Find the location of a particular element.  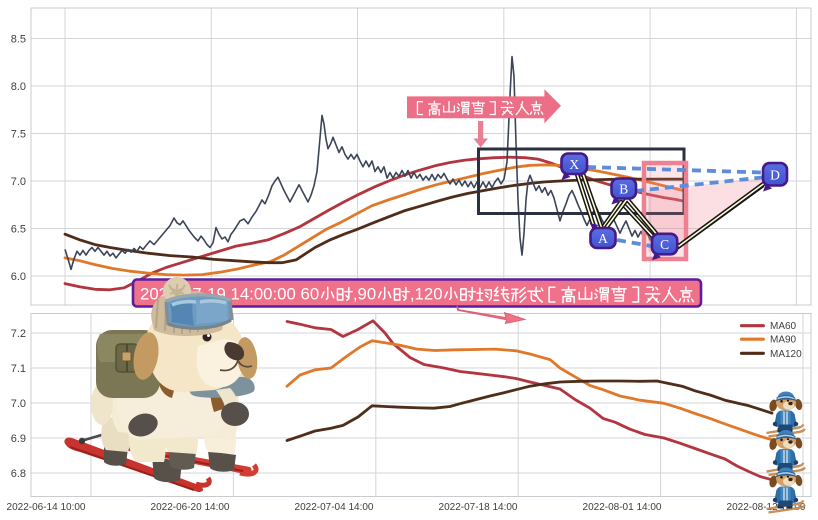

svg-text: MA60 is located at coordinates (783, 326).